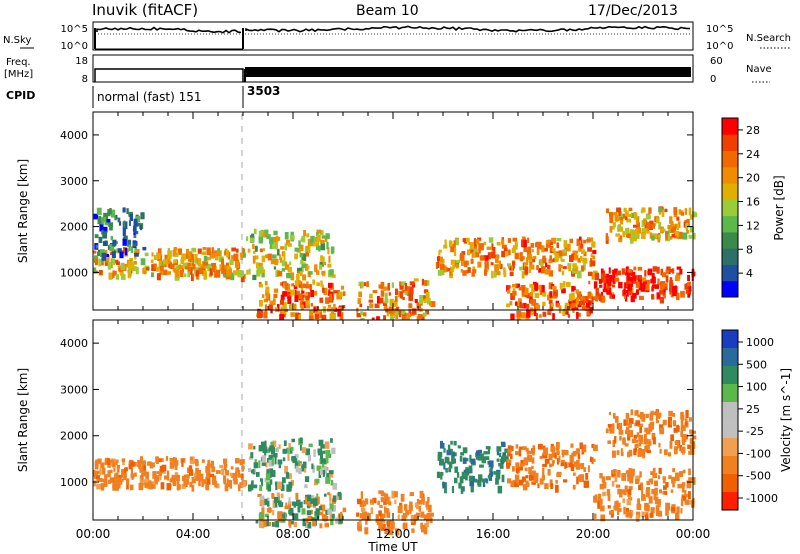 The width and height of the screenshot is (800, 554). I want to click on colorbar-tick-label: 100, so click(756, 387).